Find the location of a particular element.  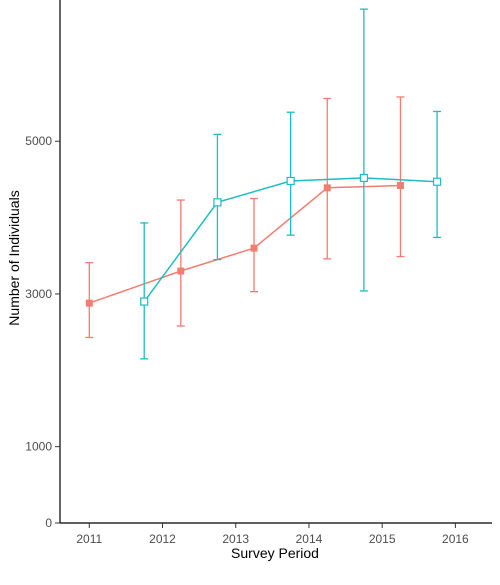

x-tick-label: 2012 is located at coordinates (162, 539).